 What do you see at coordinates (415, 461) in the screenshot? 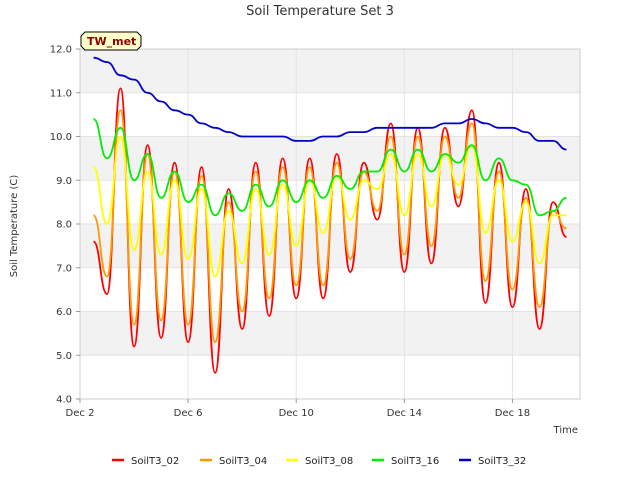
I see `legend-label-soilt3-16: SoilT3_16` at bounding box center [415, 461].